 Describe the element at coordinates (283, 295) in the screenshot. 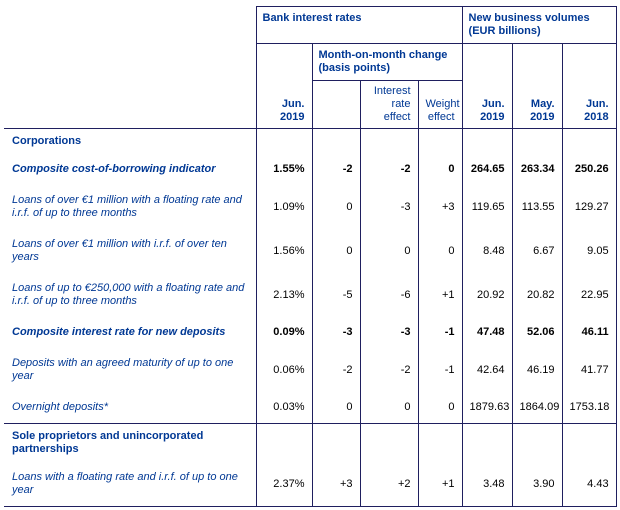

I see `cell-rate: 2.13%` at that location.